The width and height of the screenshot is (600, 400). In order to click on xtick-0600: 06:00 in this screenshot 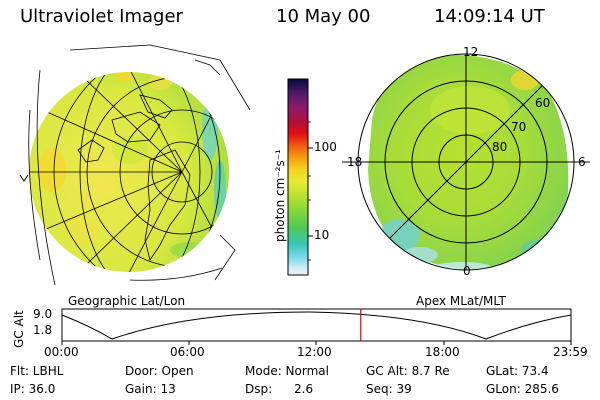, I will do `click(187, 352)`.